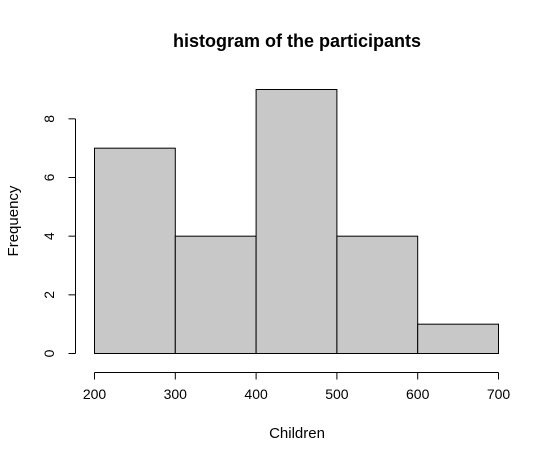 This screenshot has height=462, width=555. Describe the element at coordinates (418, 394) in the screenshot. I see `x-tick-label: 600` at that location.